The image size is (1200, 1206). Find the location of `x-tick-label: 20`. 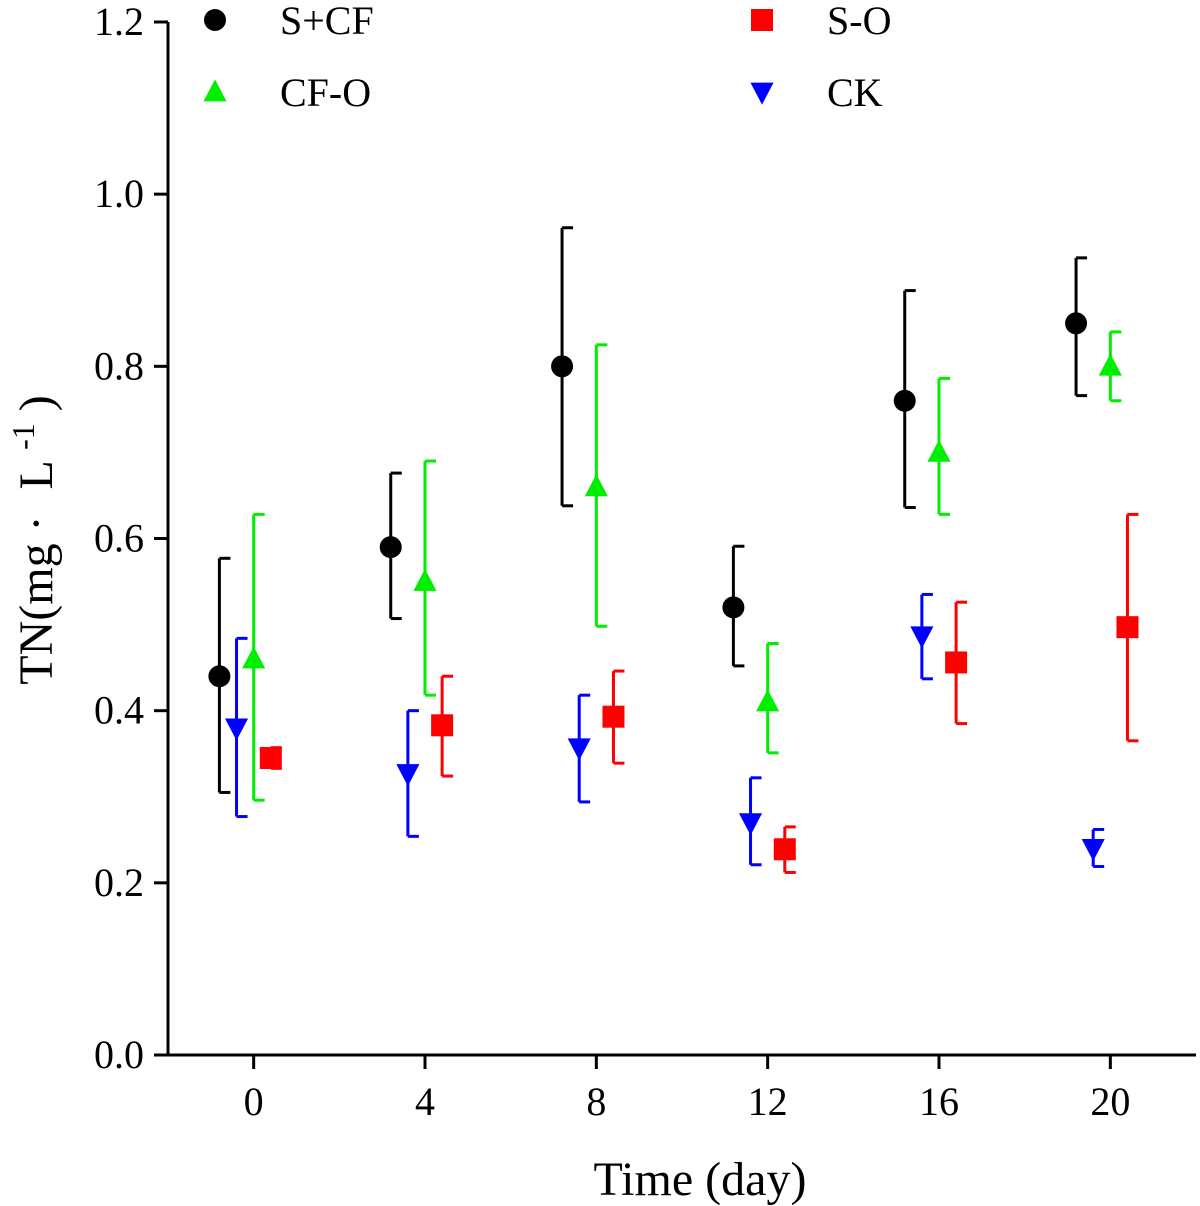

x-tick-label: 20 is located at coordinates (1110, 1101).